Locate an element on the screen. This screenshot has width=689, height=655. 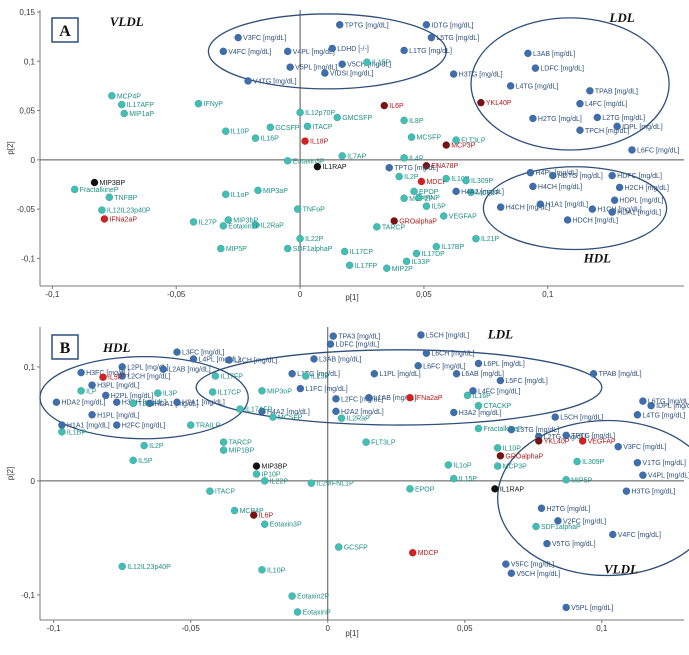
data-point-label: V4TG [mg/dL] is located at coordinates (275, 81).